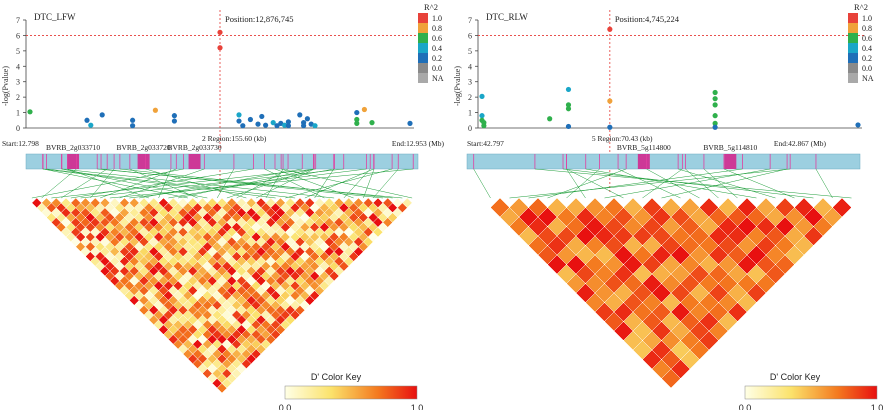 The image size is (886, 410). What do you see at coordinates (438, 78) in the screenshot?
I see `legend-label: NA` at bounding box center [438, 78].